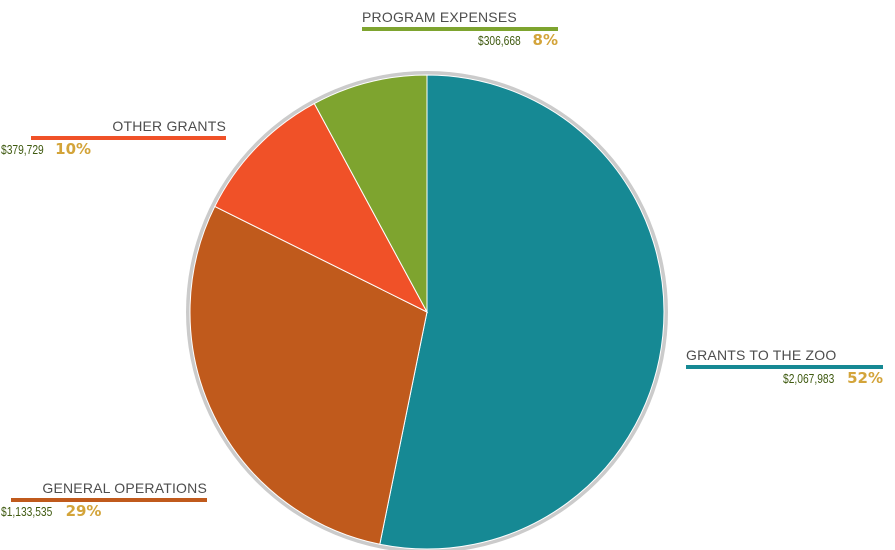 The height and width of the screenshot is (550, 895). What do you see at coordinates (124, 488) in the screenshot?
I see `category-name: GENERAL OPERATIONS` at bounding box center [124, 488].